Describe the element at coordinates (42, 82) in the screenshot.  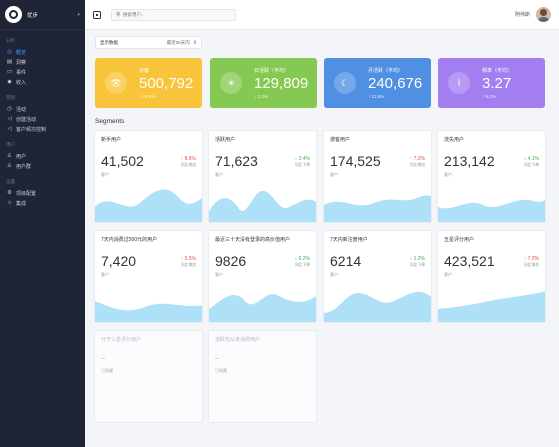
I see `sidebar-item: ◆ 收入` at that location.